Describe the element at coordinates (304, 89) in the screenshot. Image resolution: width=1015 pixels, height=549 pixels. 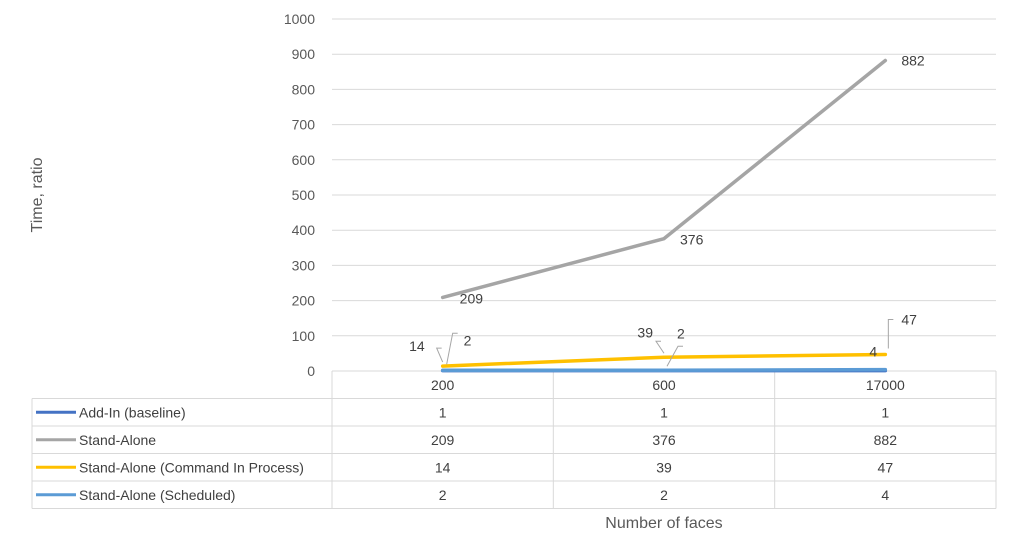
I see `y-tick-label: 800` at that location.